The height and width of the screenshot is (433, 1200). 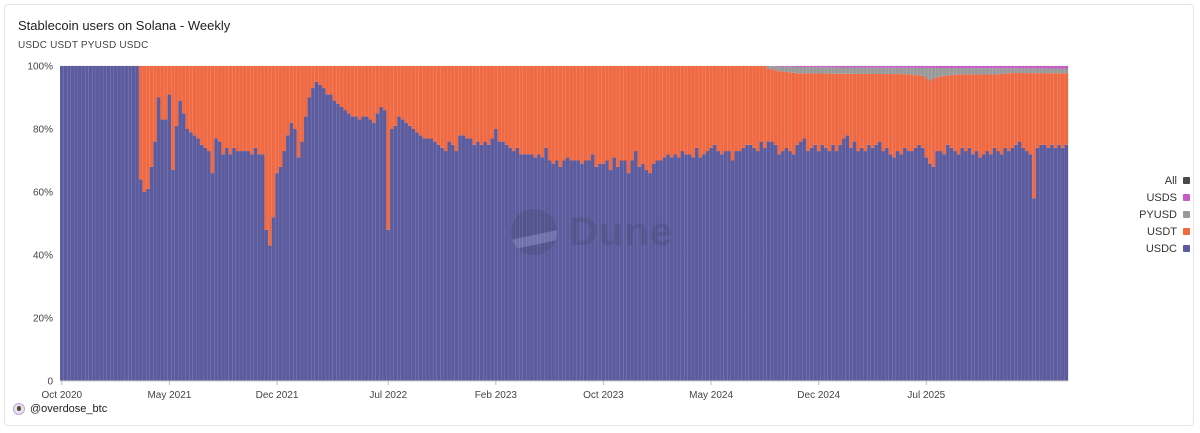 I want to click on y-tick-label: 100%, so click(x=40, y=67).